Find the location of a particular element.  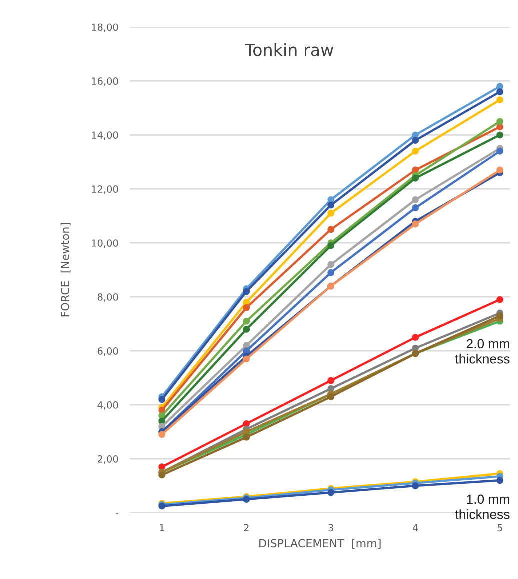

y-tick-label: 2,00 is located at coordinates (108, 459).